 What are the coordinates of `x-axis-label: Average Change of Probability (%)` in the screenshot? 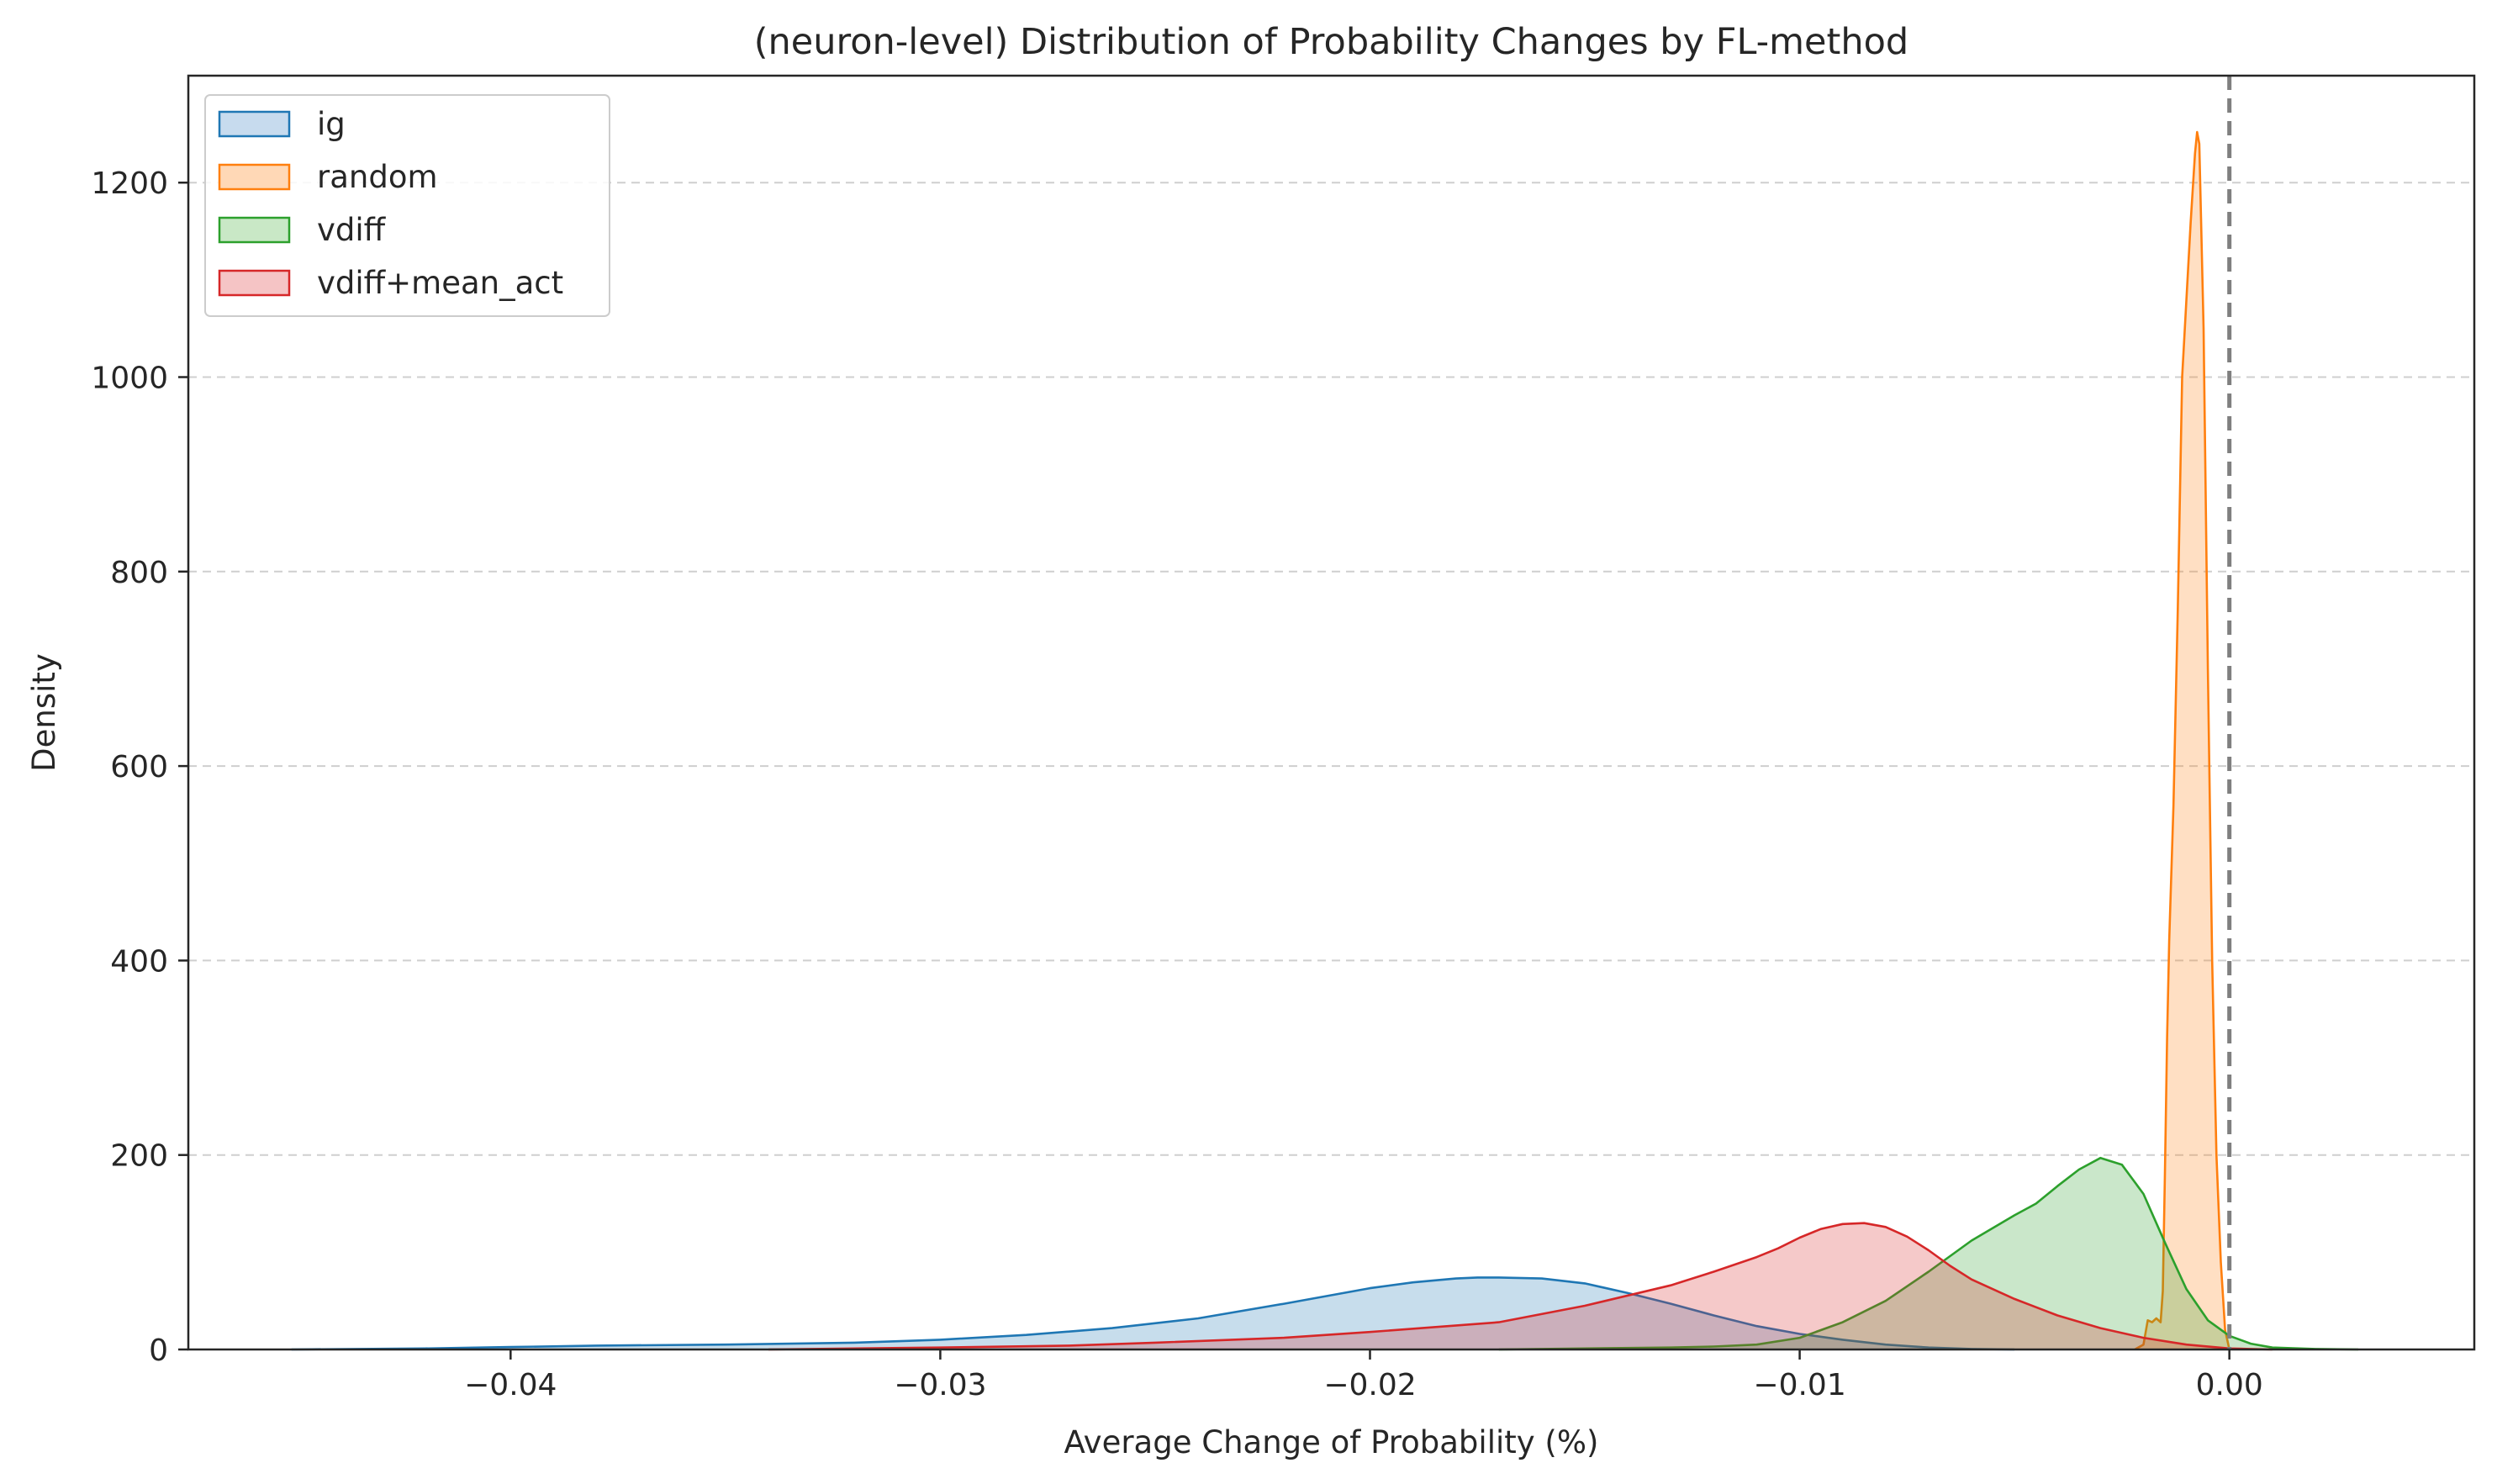 It's located at (1331, 1442).